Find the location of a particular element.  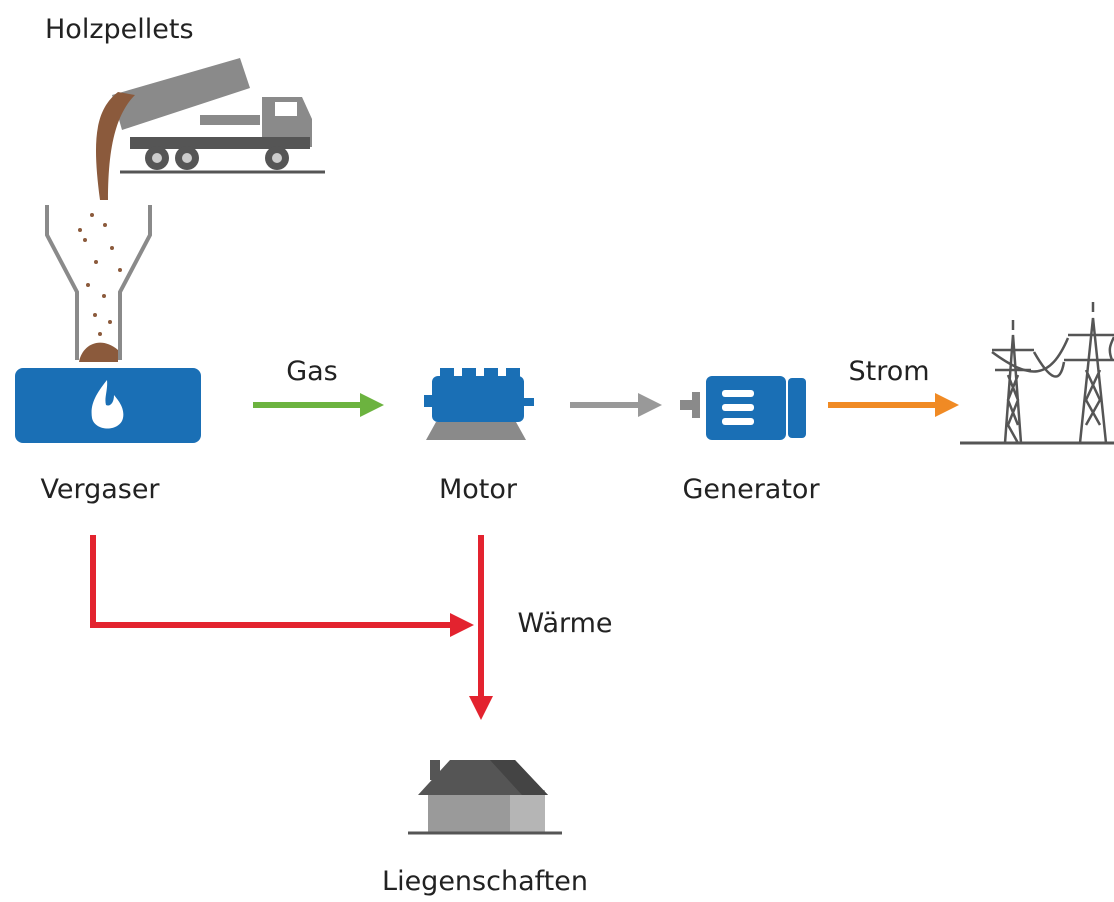

house-icon is located at coordinates (485, 797).